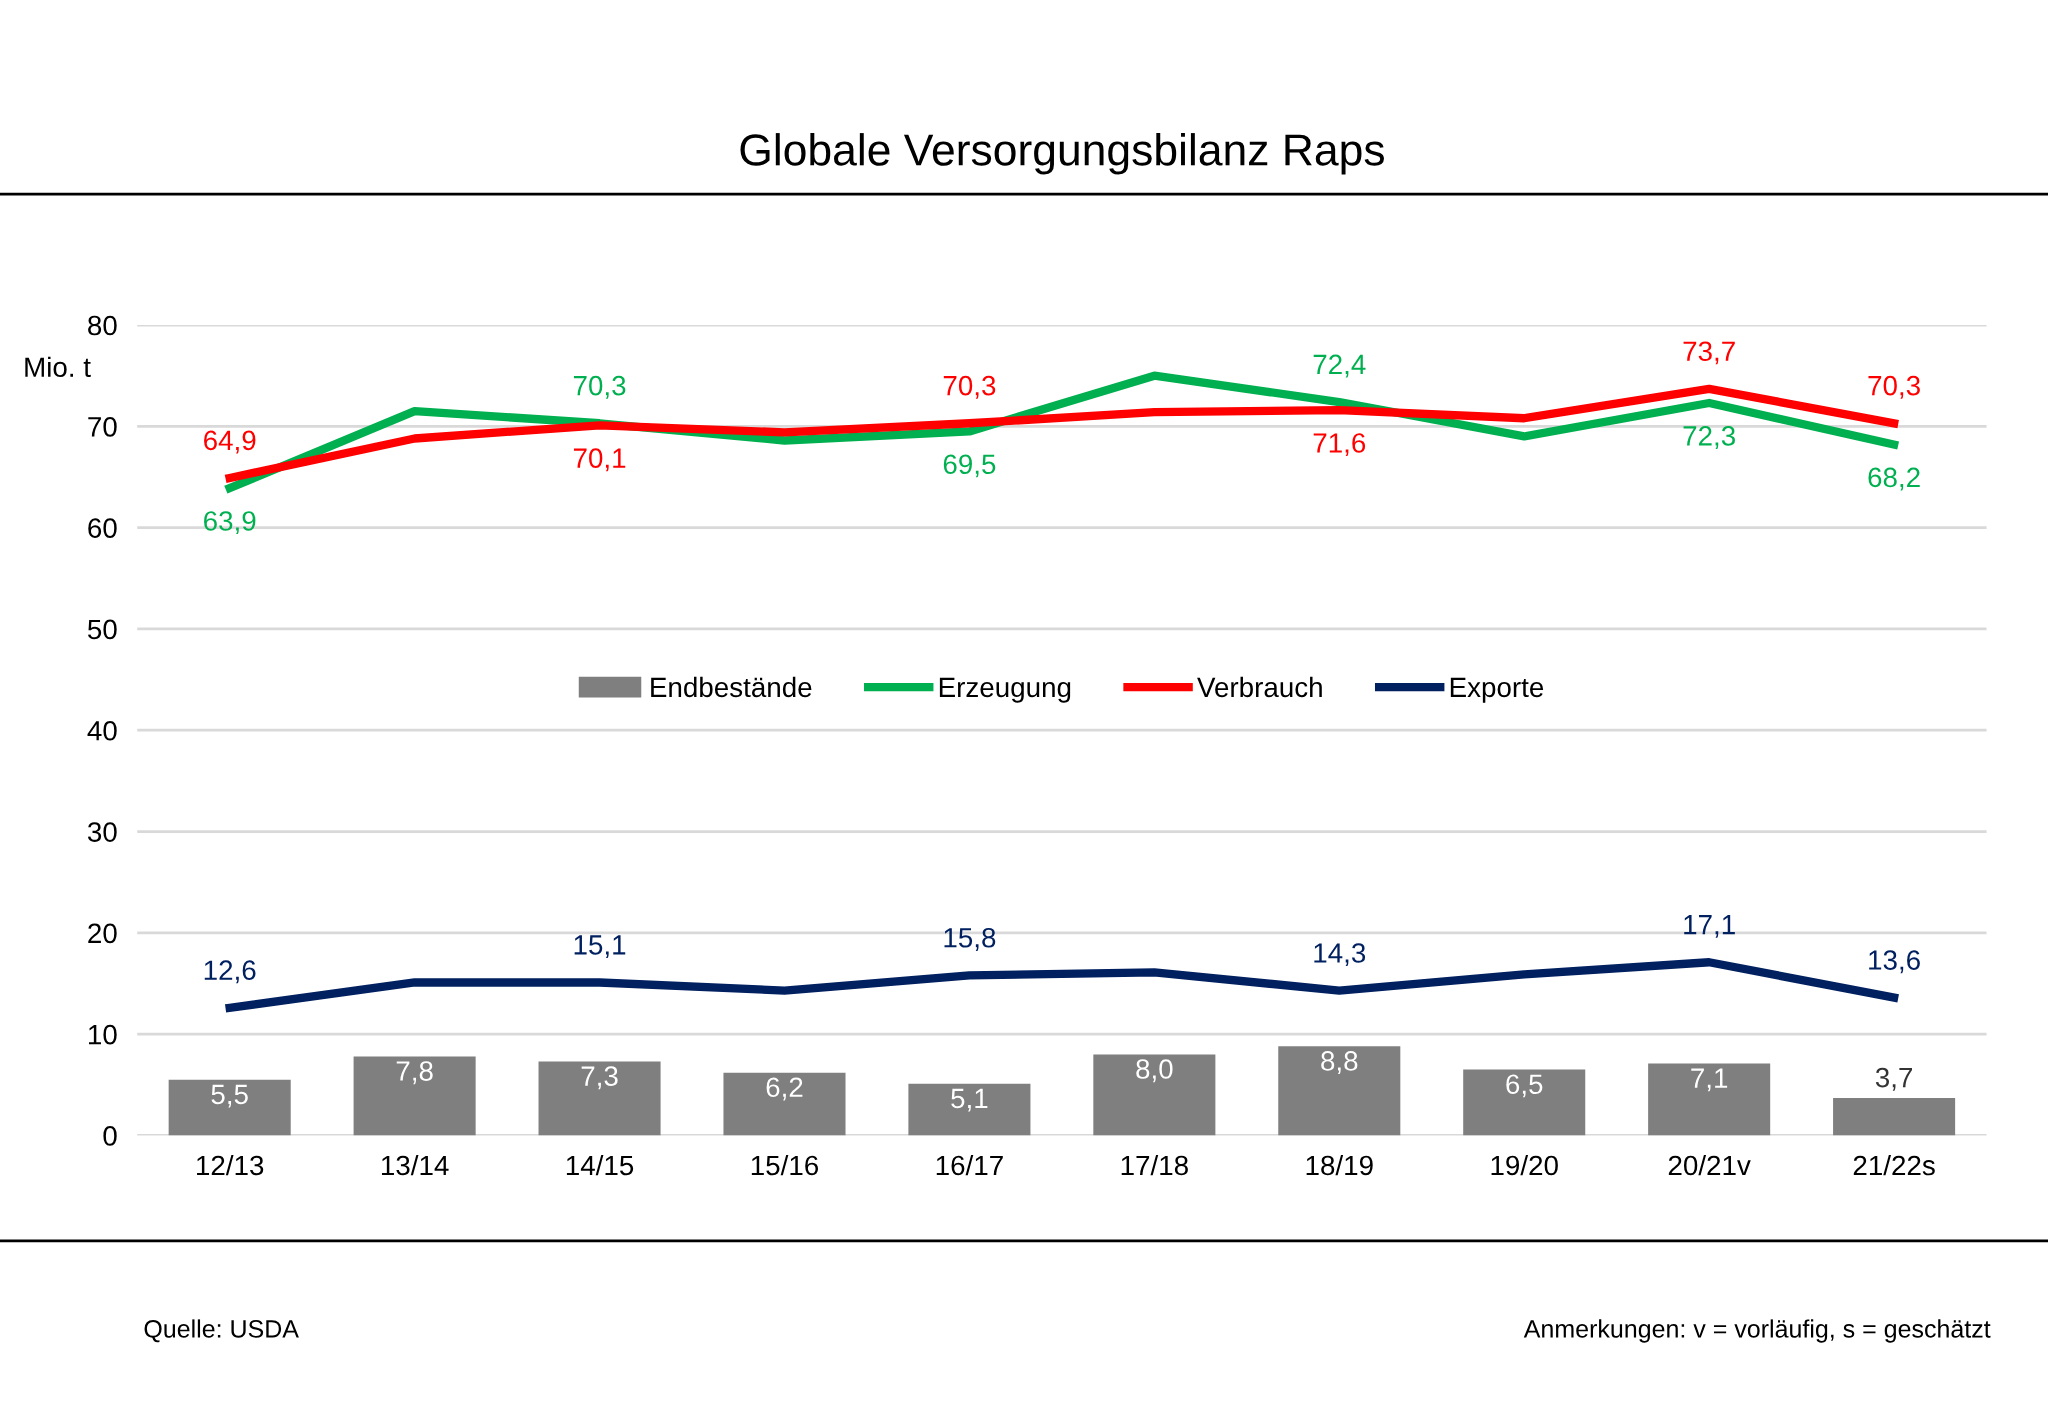  What do you see at coordinates (599, 460) in the screenshot?
I see `data-label: 70,1` at bounding box center [599, 460].